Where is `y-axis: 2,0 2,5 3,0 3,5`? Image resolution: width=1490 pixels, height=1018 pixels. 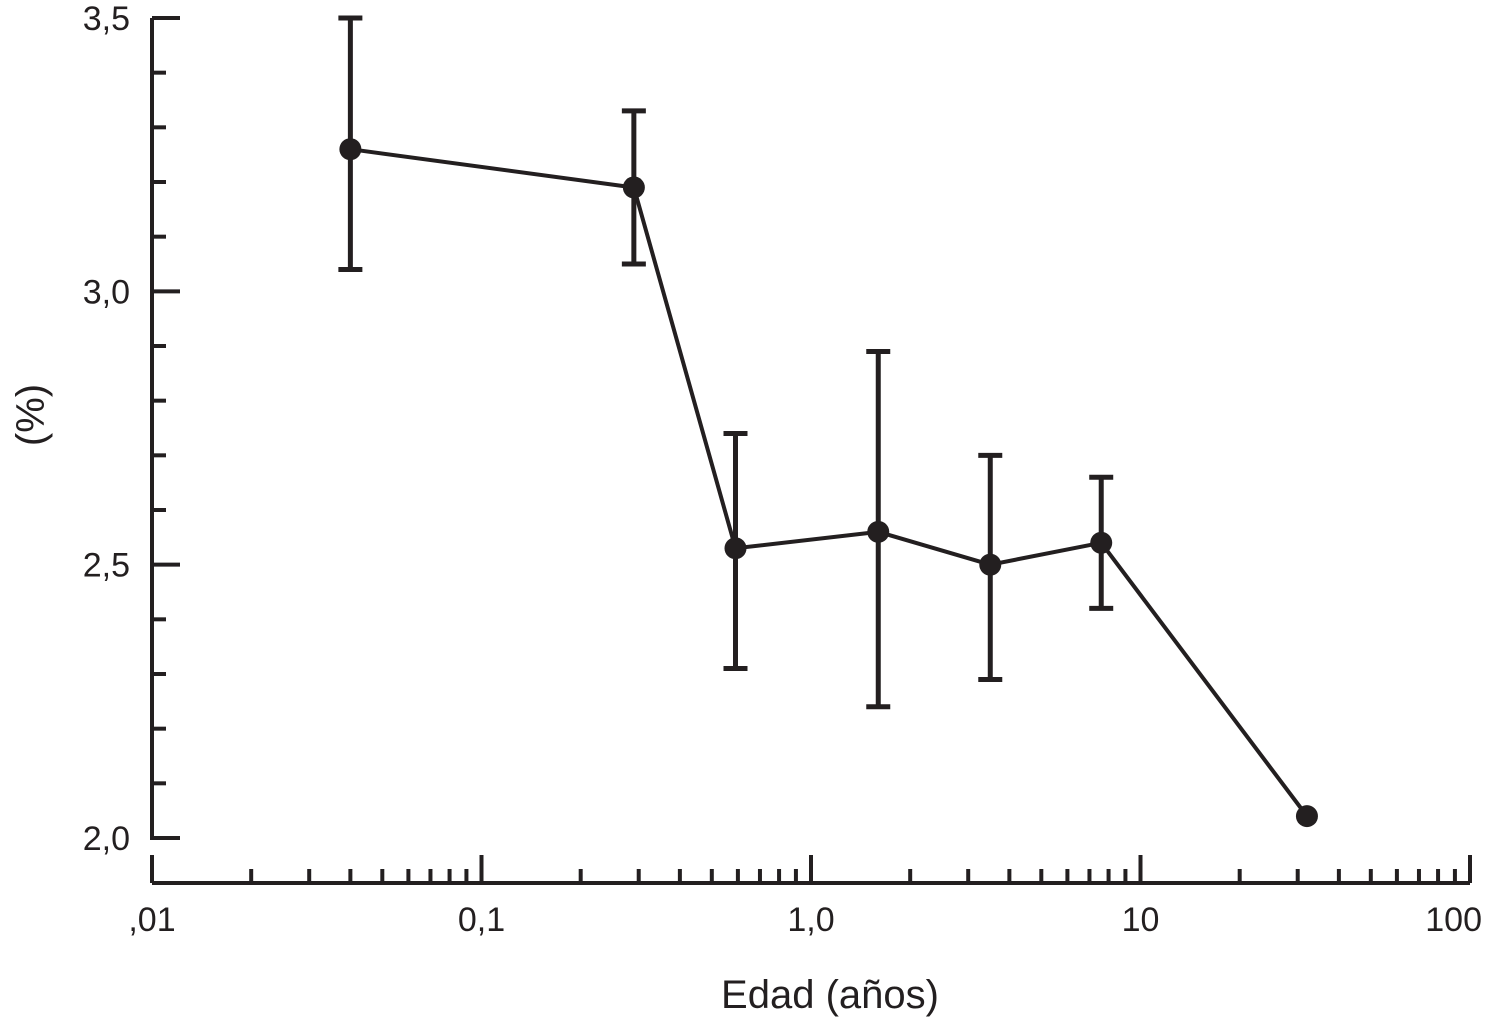
y-axis: 2,0 2,5 3,0 3,5 is located at coordinates (131, 429).